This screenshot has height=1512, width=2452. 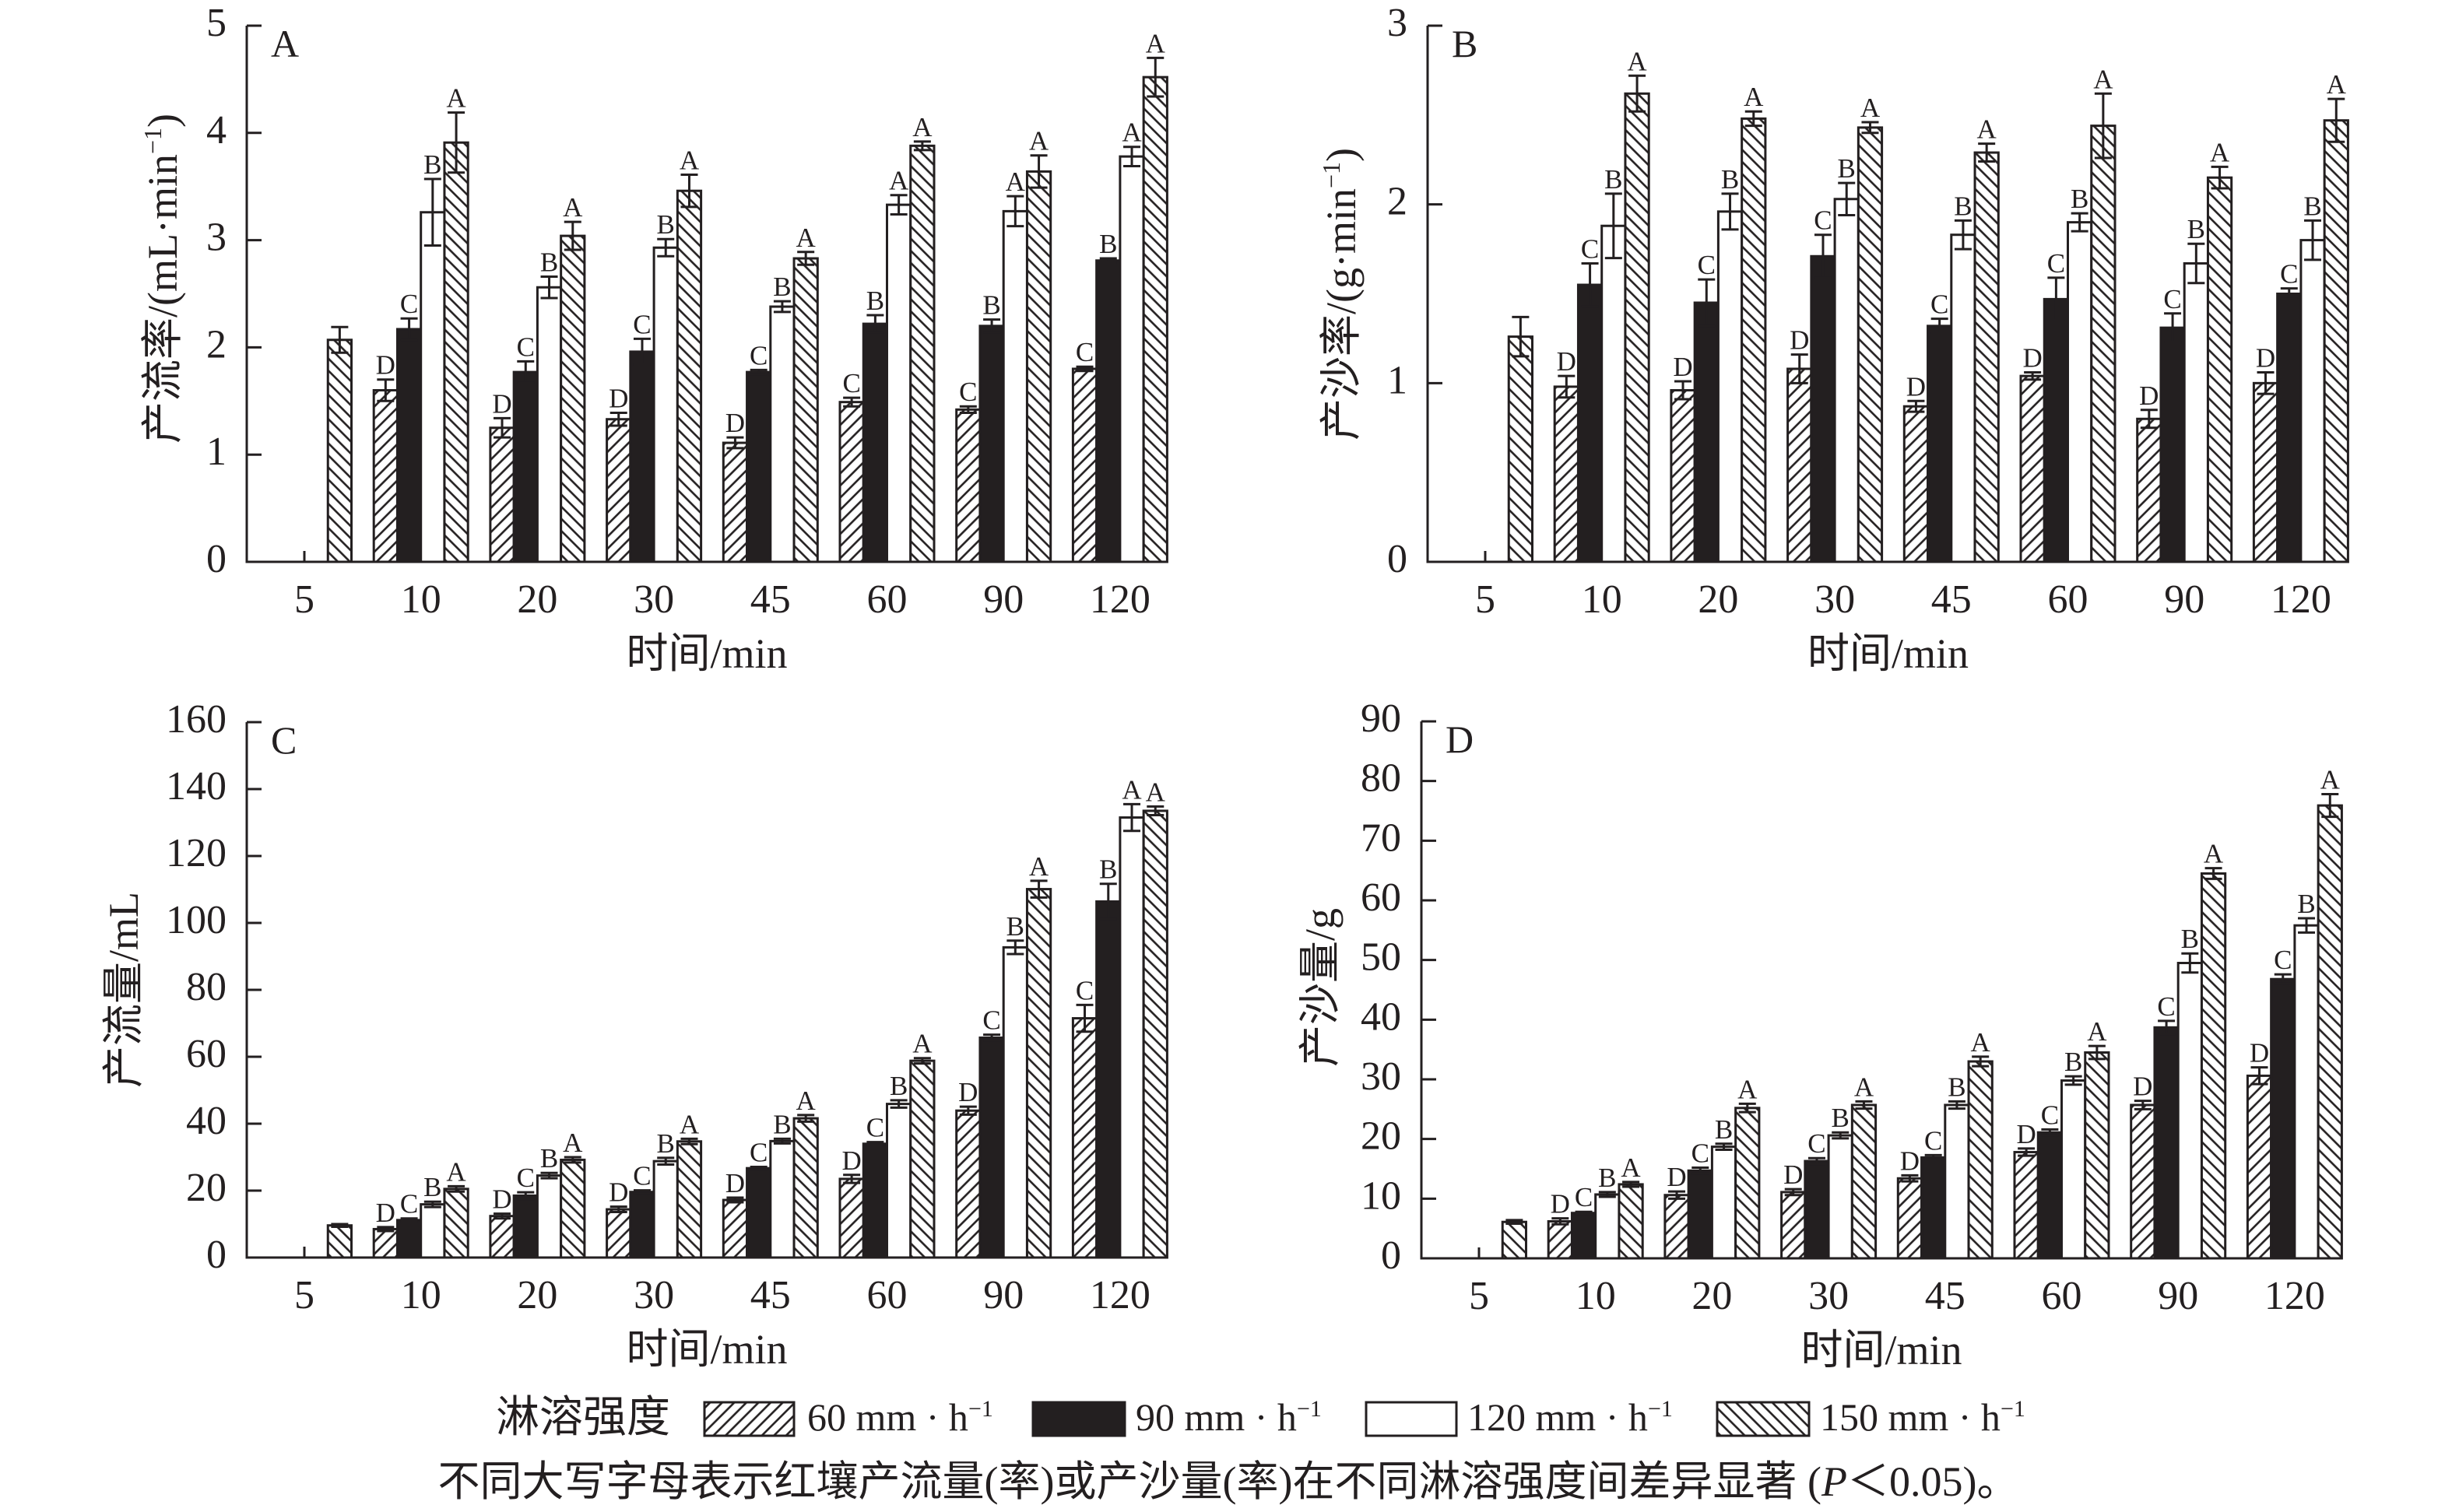 I want to click on bar-120mmh-30min, so click(x=665, y=404).